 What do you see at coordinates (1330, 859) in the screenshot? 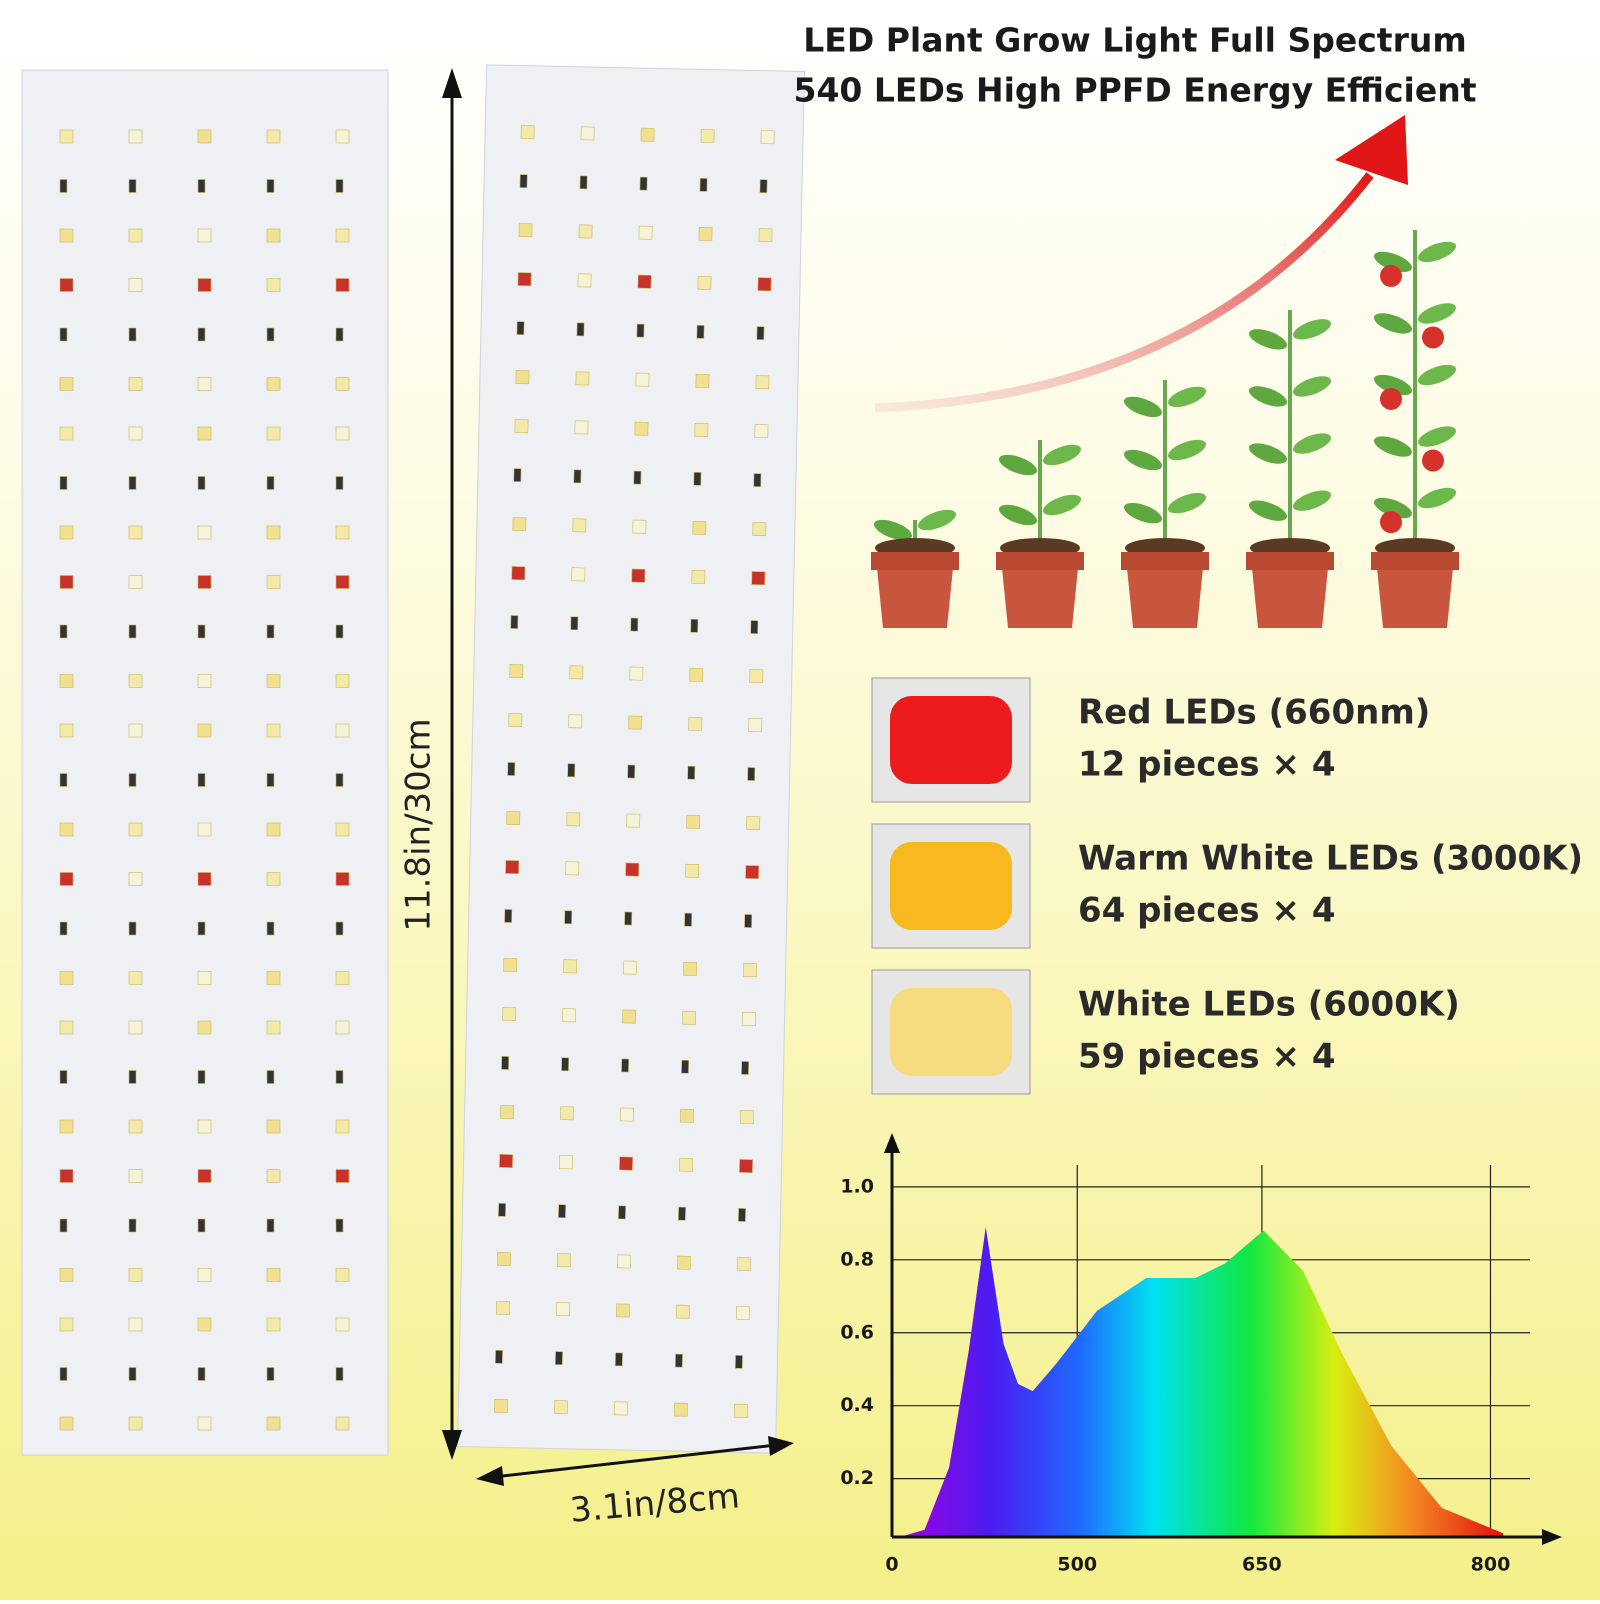
I see `led-name: Warm White LEDs (3000K)` at bounding box center [1330, 859].